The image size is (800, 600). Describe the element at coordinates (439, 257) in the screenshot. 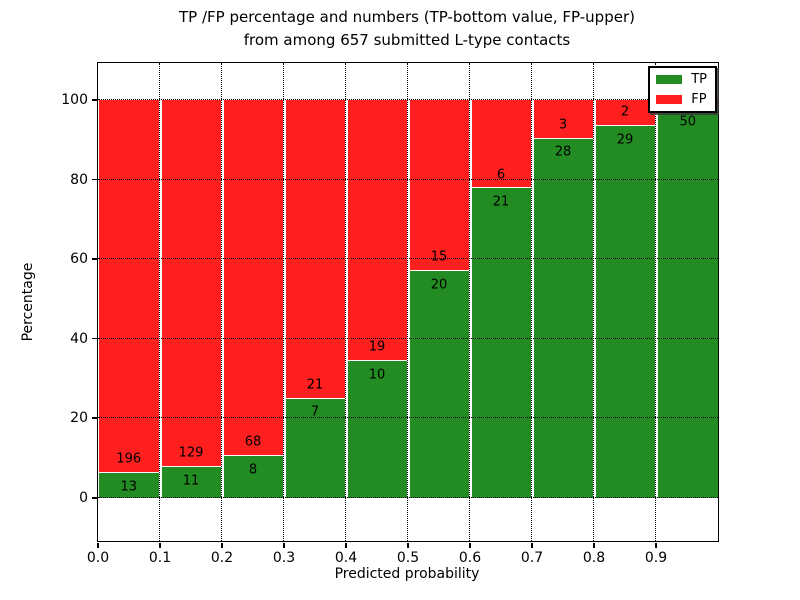

I see `fp-count-label: 15` at that location.